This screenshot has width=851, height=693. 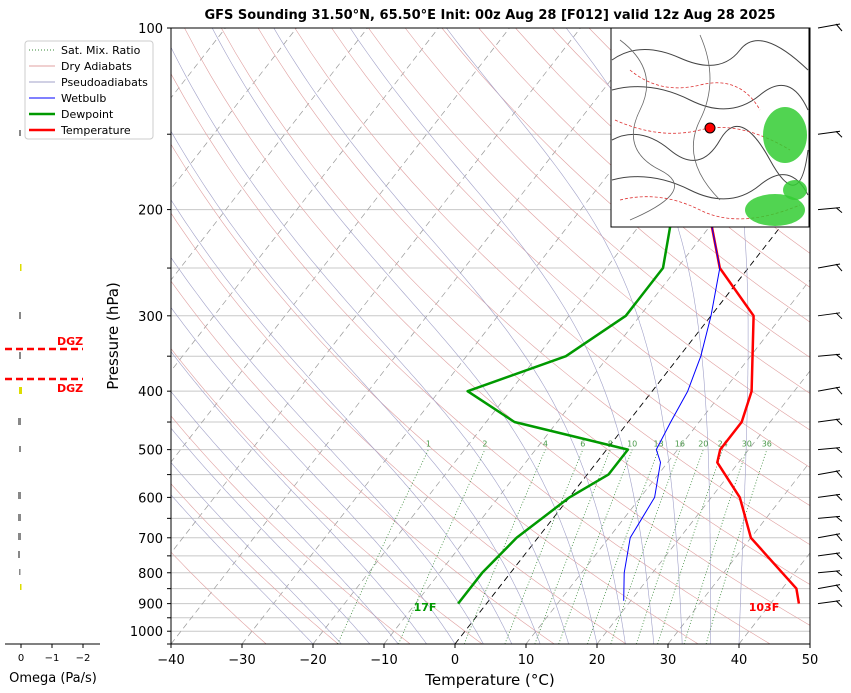 I want to click on legend-entry-temperature: Temperature, so click(x=80, y=130).